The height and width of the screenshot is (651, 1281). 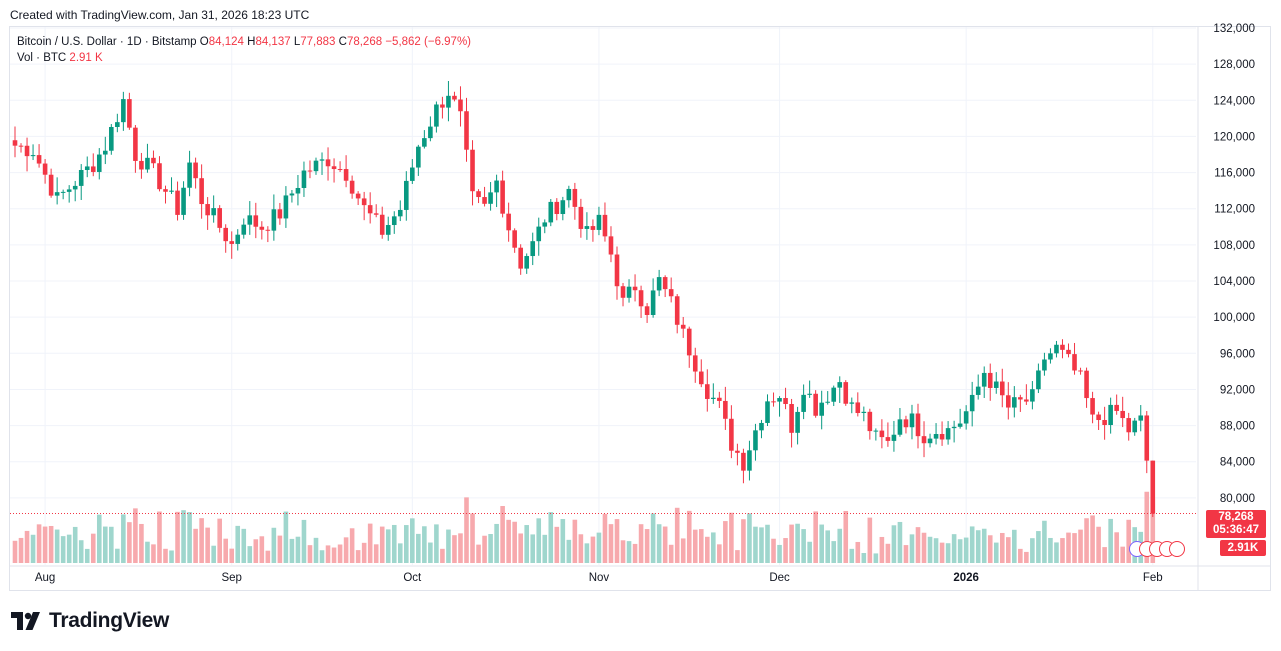 What do you see at coordinates (342, 42) in the screenshot?
I see `close-label: C` at bounding box center [342, 42].